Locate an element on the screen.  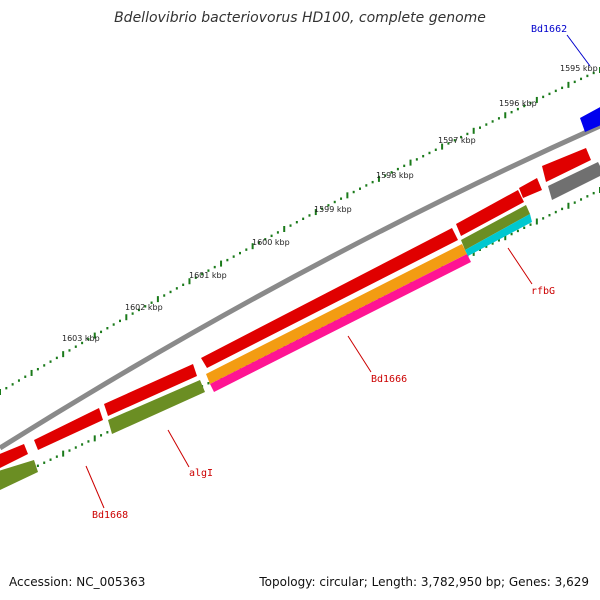
kbp-label: 1601 kbp is located at coordinates (208, 275).